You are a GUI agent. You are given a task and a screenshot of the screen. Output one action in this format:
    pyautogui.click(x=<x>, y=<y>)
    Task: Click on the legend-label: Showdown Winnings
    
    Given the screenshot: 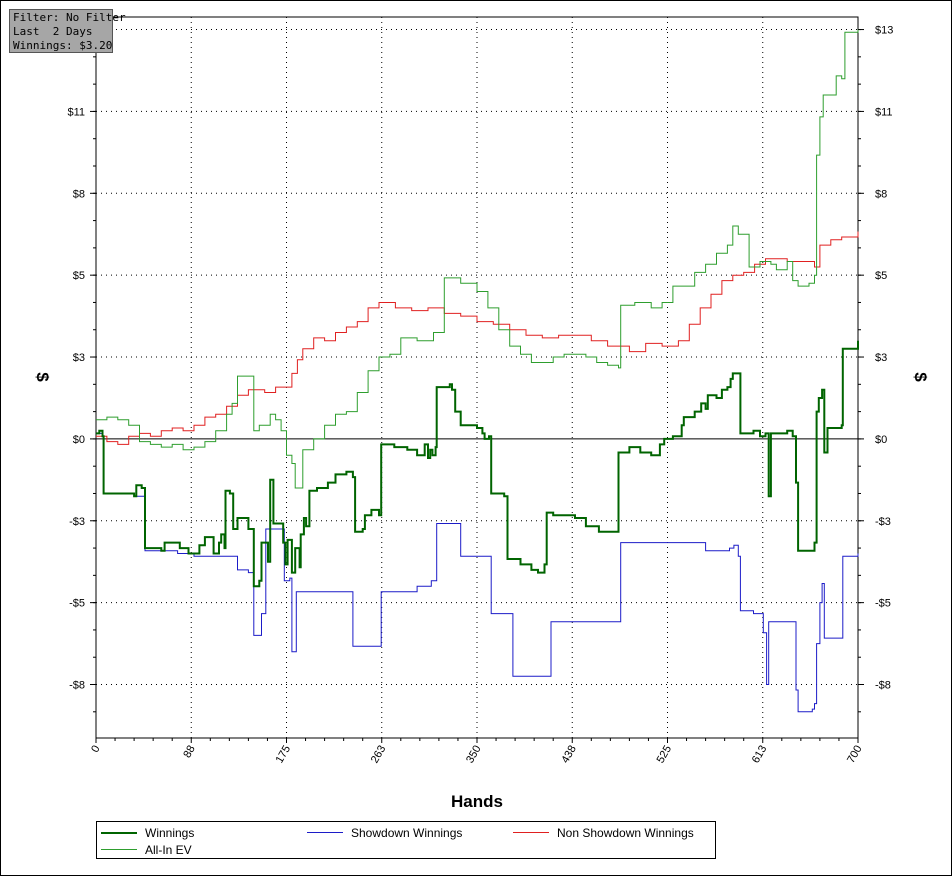 What is the action you would take?
    pyautogui.click(x=407, y=833)
    